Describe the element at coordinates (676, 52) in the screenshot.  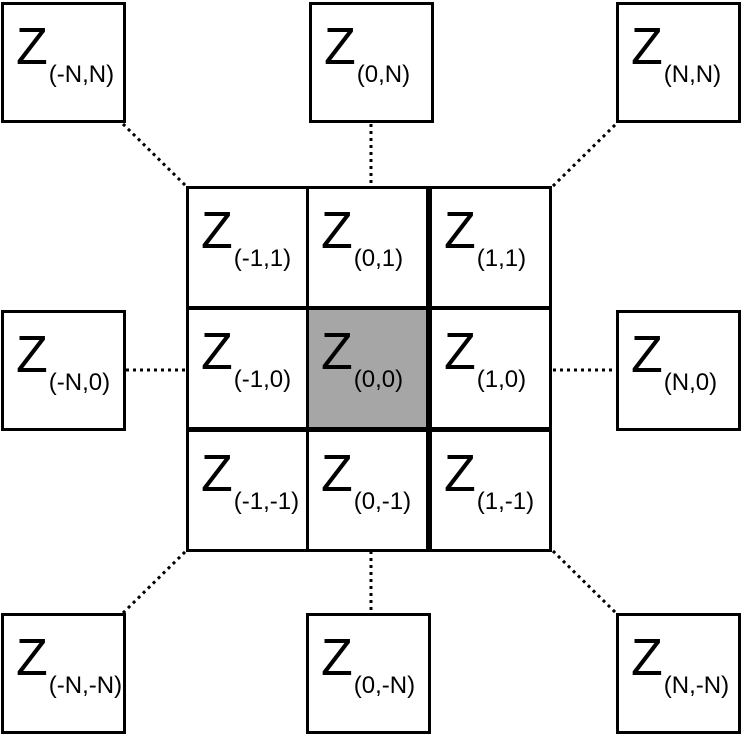
I see `cell-label: Z(N,N)` at that location.